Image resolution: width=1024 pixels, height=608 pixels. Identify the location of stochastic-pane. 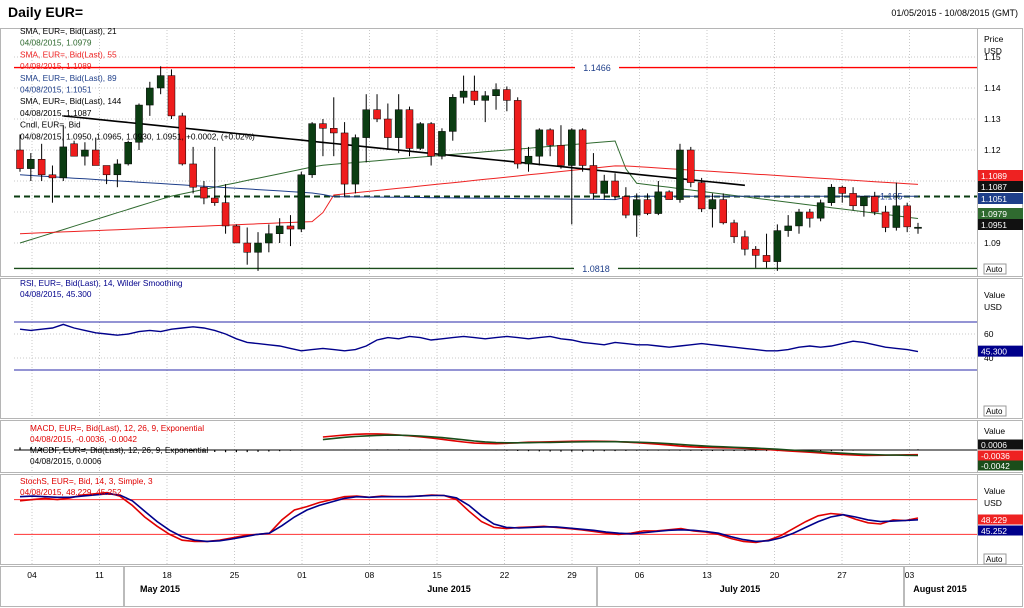
(495, 517).